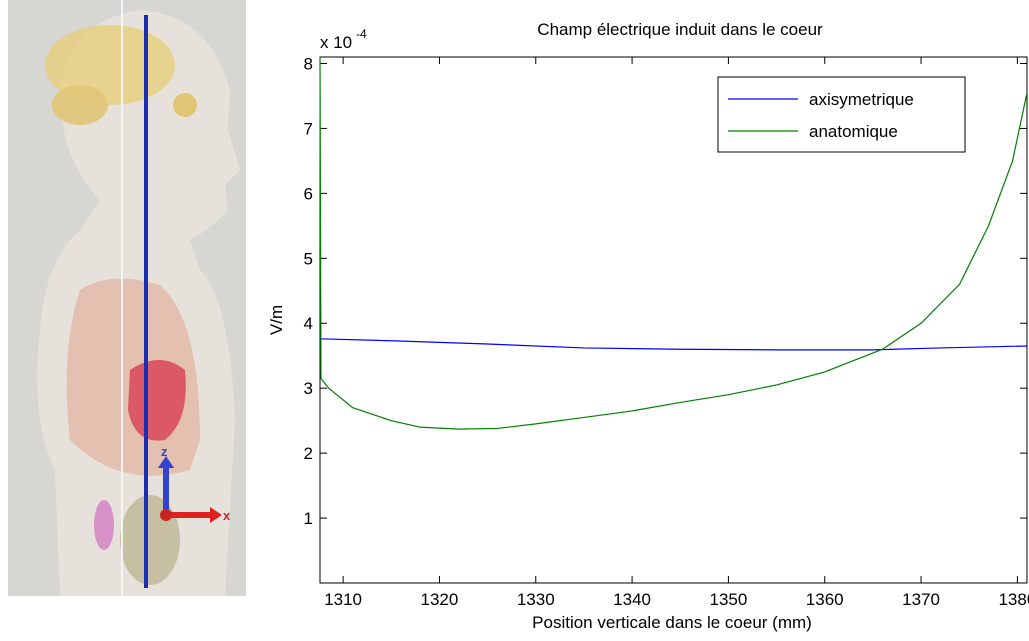  Describe the element at coordinates (308, 193) in the screenshot. I see `y-tick-label: 6` at that location.